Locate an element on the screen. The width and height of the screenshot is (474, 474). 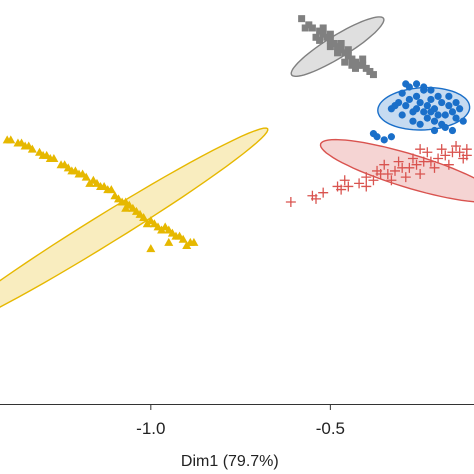
x-axis-title: Dim1 (79.7%) is located at coordinates (230, 461).